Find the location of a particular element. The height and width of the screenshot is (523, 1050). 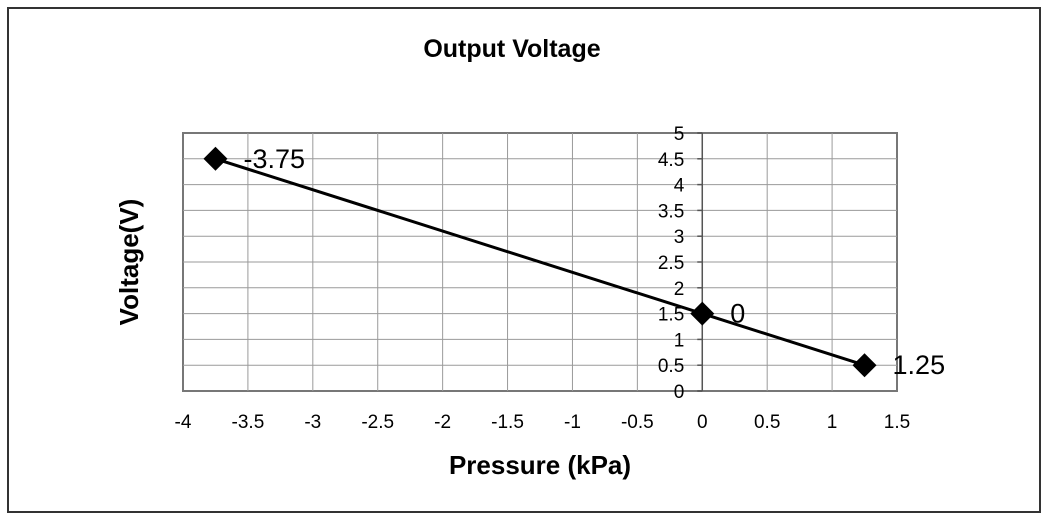

y-tick-label: 0 is located at coordinates (679, 392).